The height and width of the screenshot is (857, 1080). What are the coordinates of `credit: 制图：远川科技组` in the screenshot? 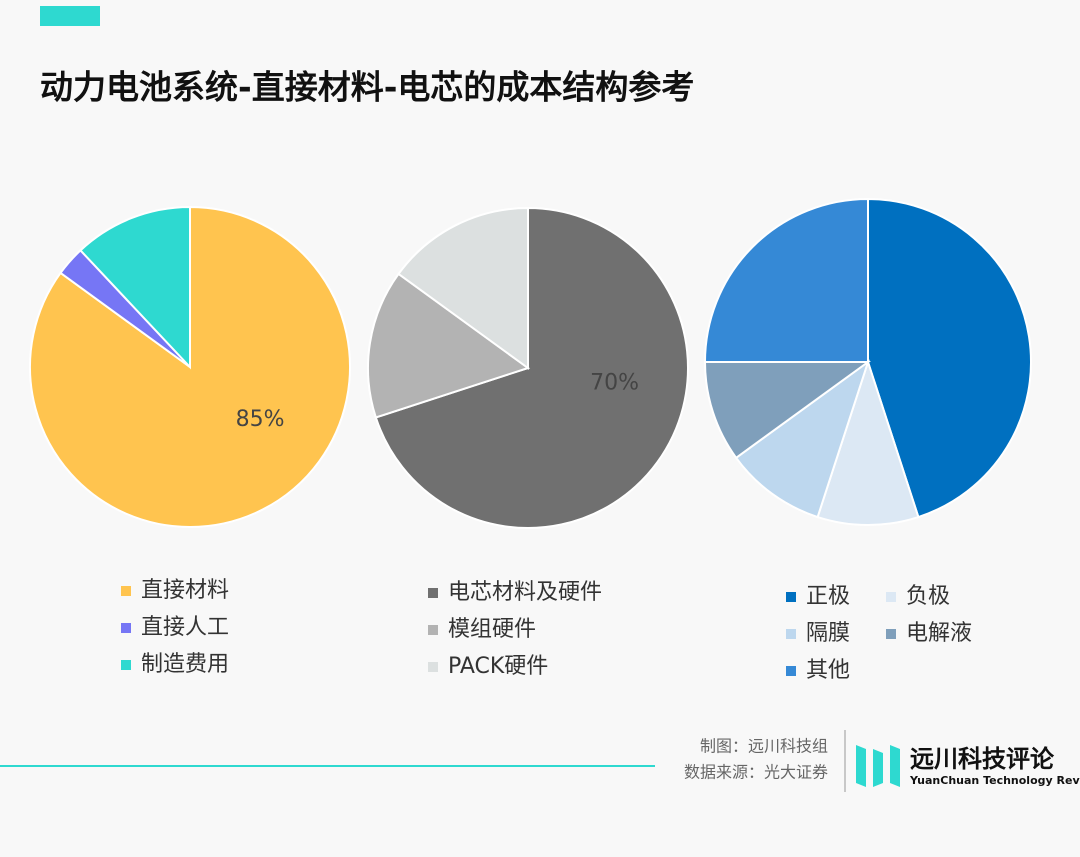 It's located at (764, 746).